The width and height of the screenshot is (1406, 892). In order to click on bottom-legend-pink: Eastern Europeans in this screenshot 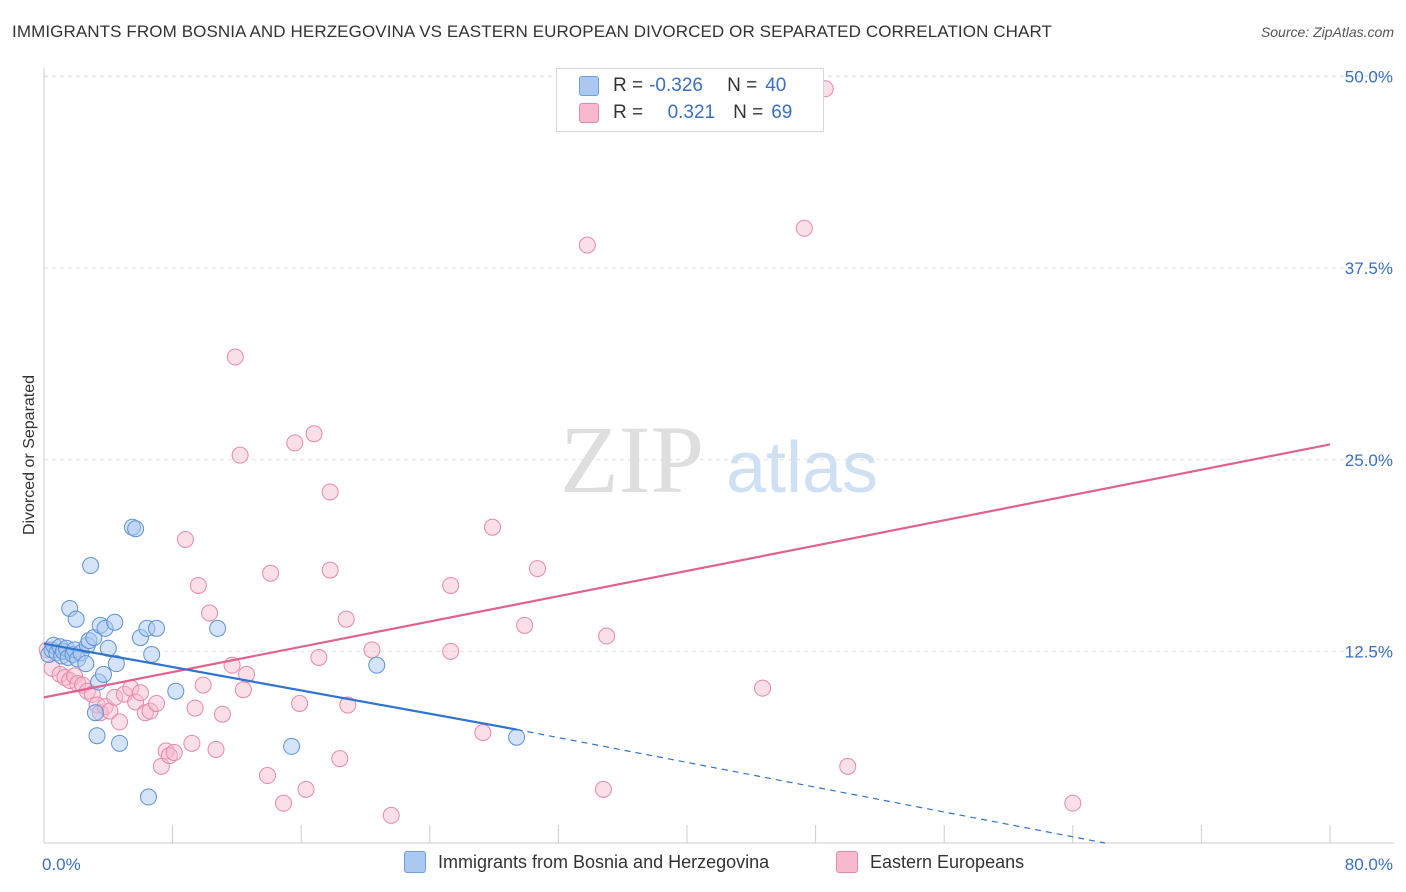, I will do `click(930, 862)`.